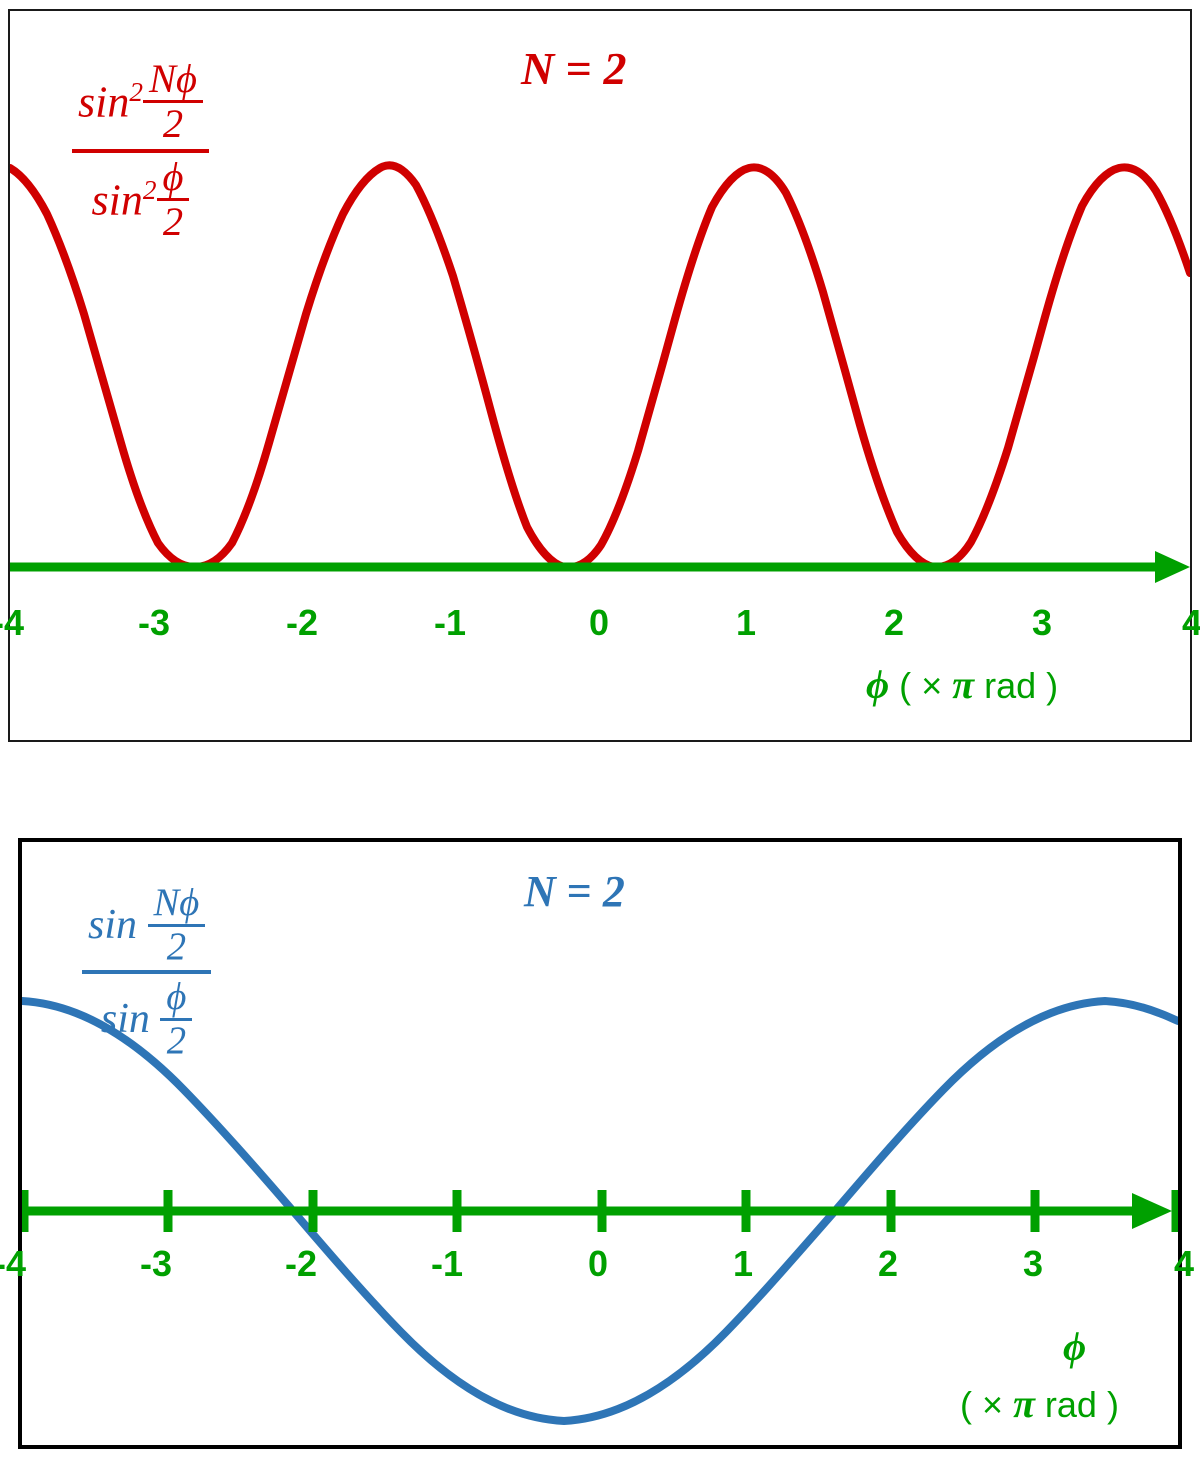 The width and height of the screenshot is (1200, 1460). Describe the element at coordinates (966, 1404) in the screenshot. I see `paren-open-bottom: (` at that location.